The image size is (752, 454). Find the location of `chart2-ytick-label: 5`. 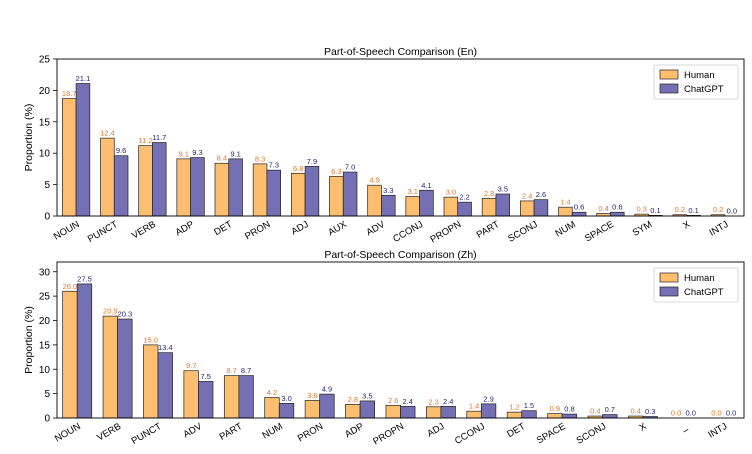

chart2-ytick-label: 5 is located at coordinates (47, 394).